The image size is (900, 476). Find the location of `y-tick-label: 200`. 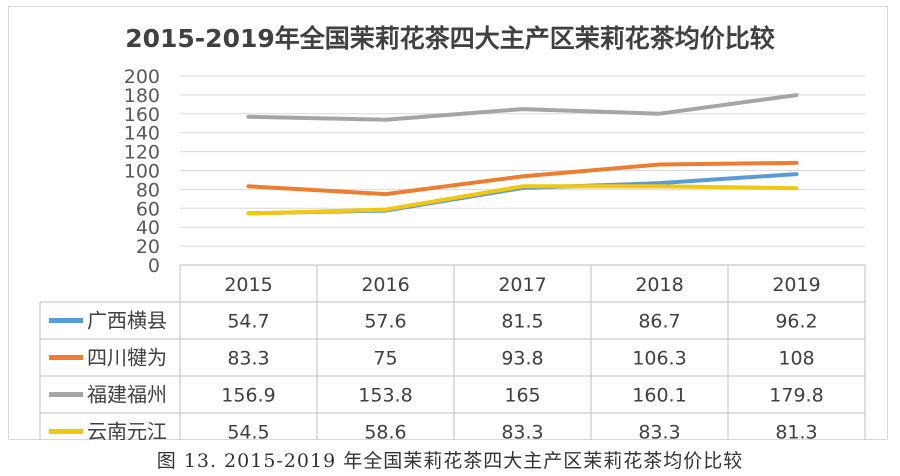

y-tick-label: 200 is located at coordinates (142, 77).